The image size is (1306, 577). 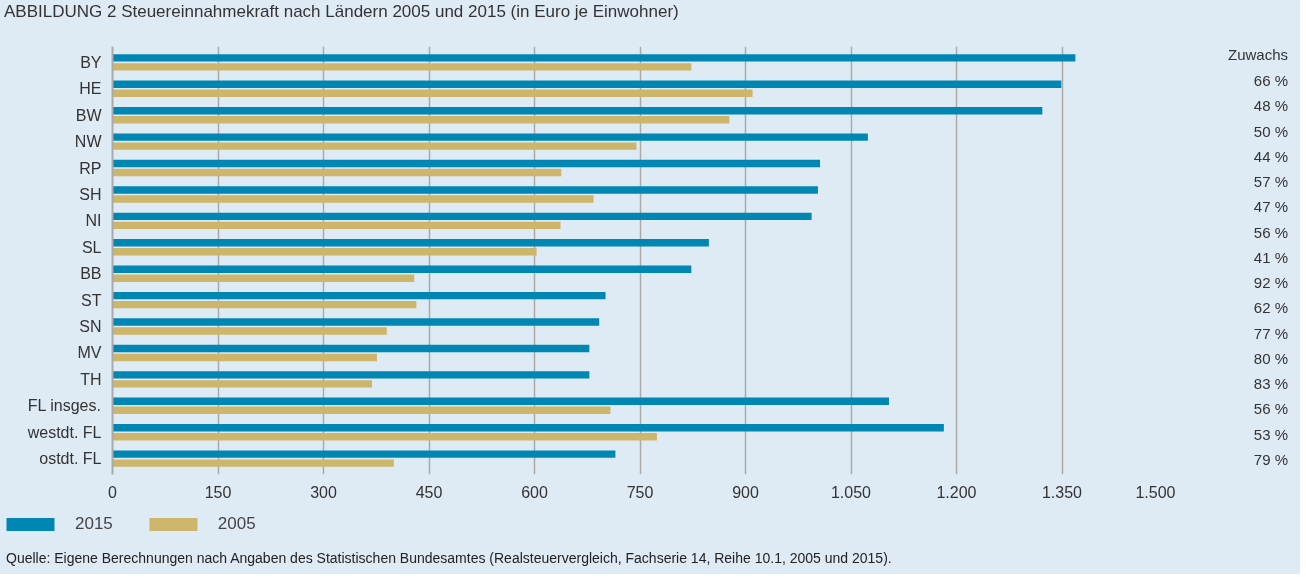 I want to click on y-tick-label: RP, so click(x=90, y=168).